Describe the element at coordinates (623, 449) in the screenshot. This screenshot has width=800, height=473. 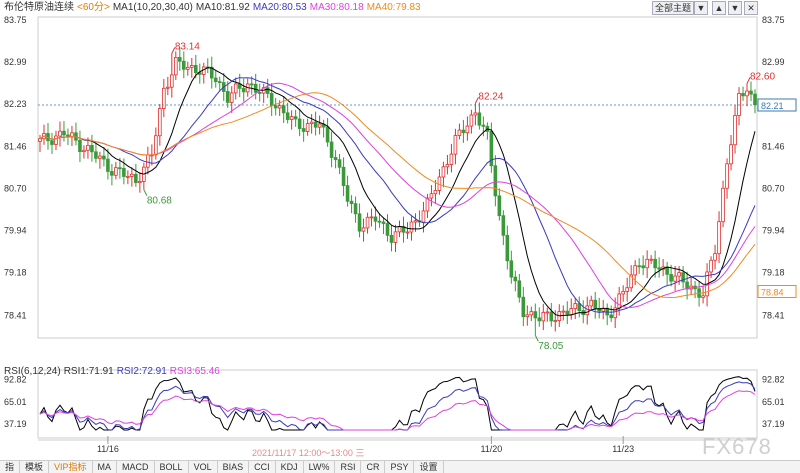
I see `date-label: 11/23` at that location.